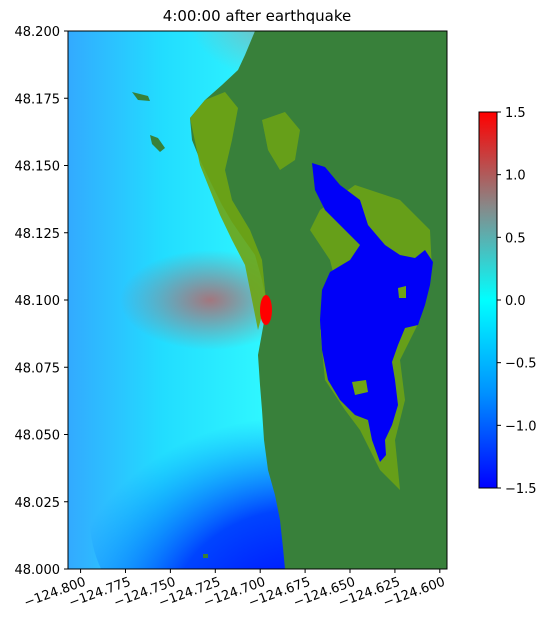  I want to click on y-tick-label: 48.075, so click(38, 368).